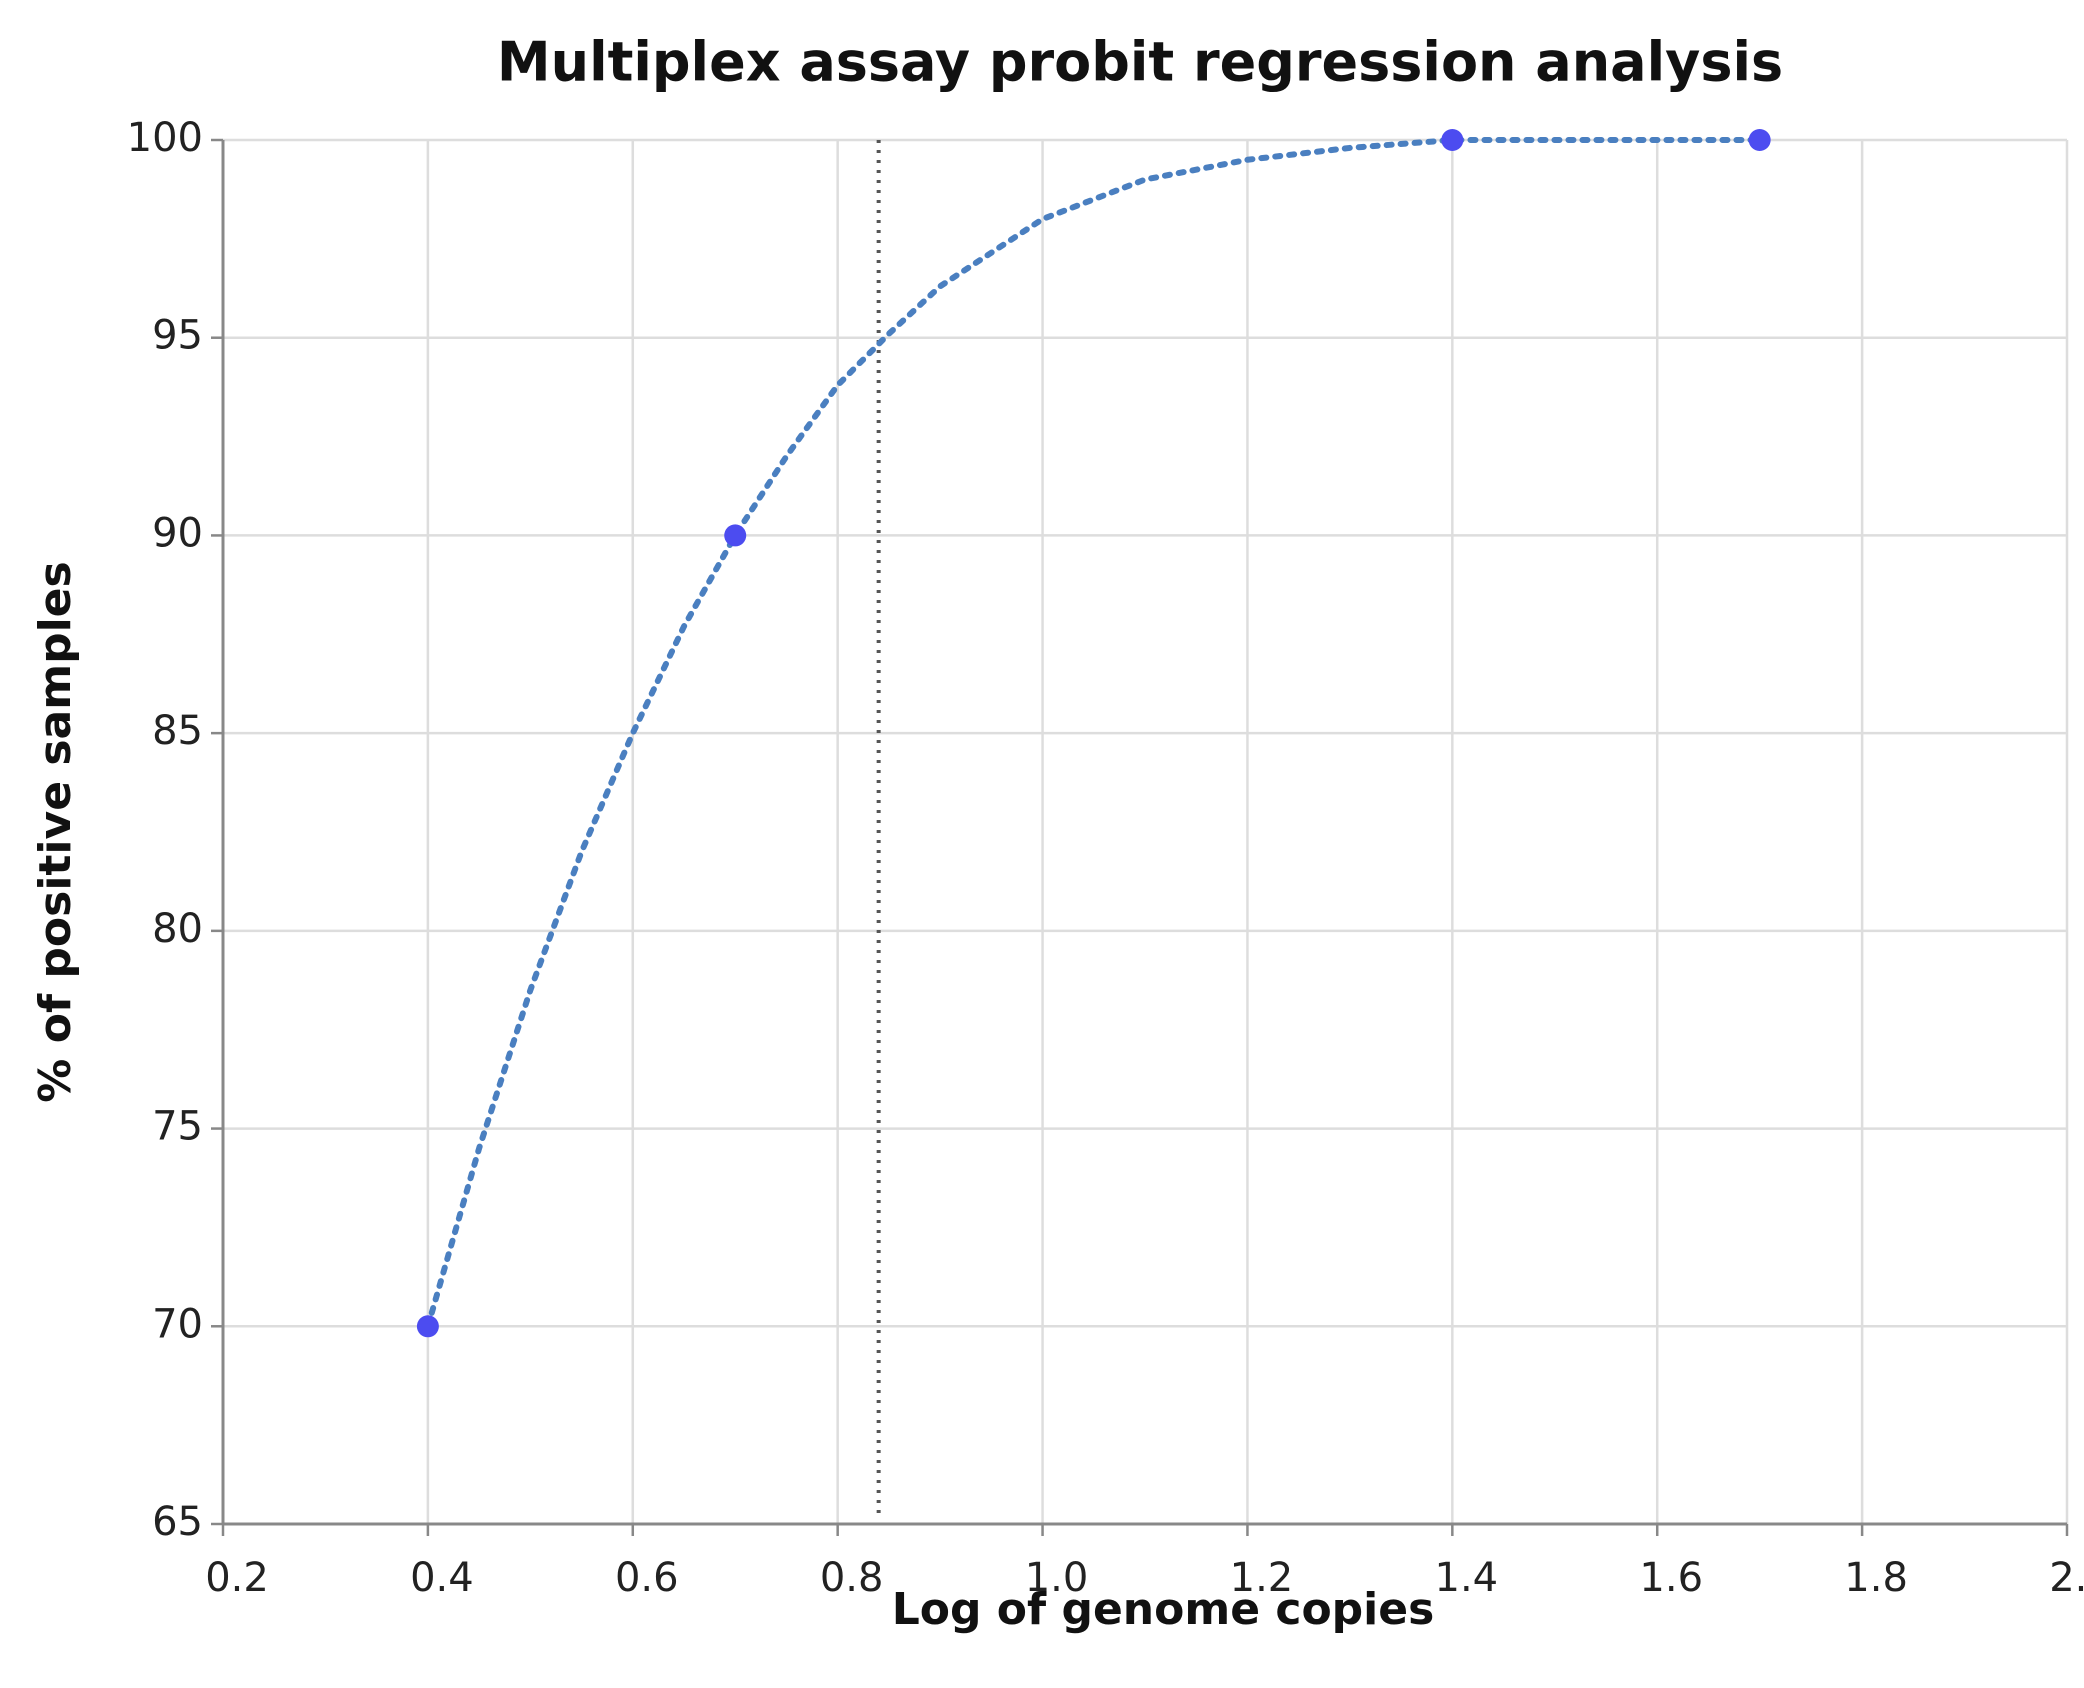  I want to click on y-tick-label: 70, so click(177, 1324).